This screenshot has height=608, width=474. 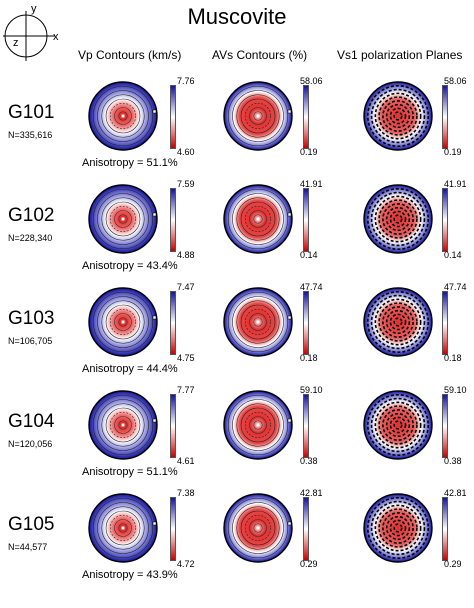 I want to click on sample-count: N=106,705, so click(x=30, y=341).